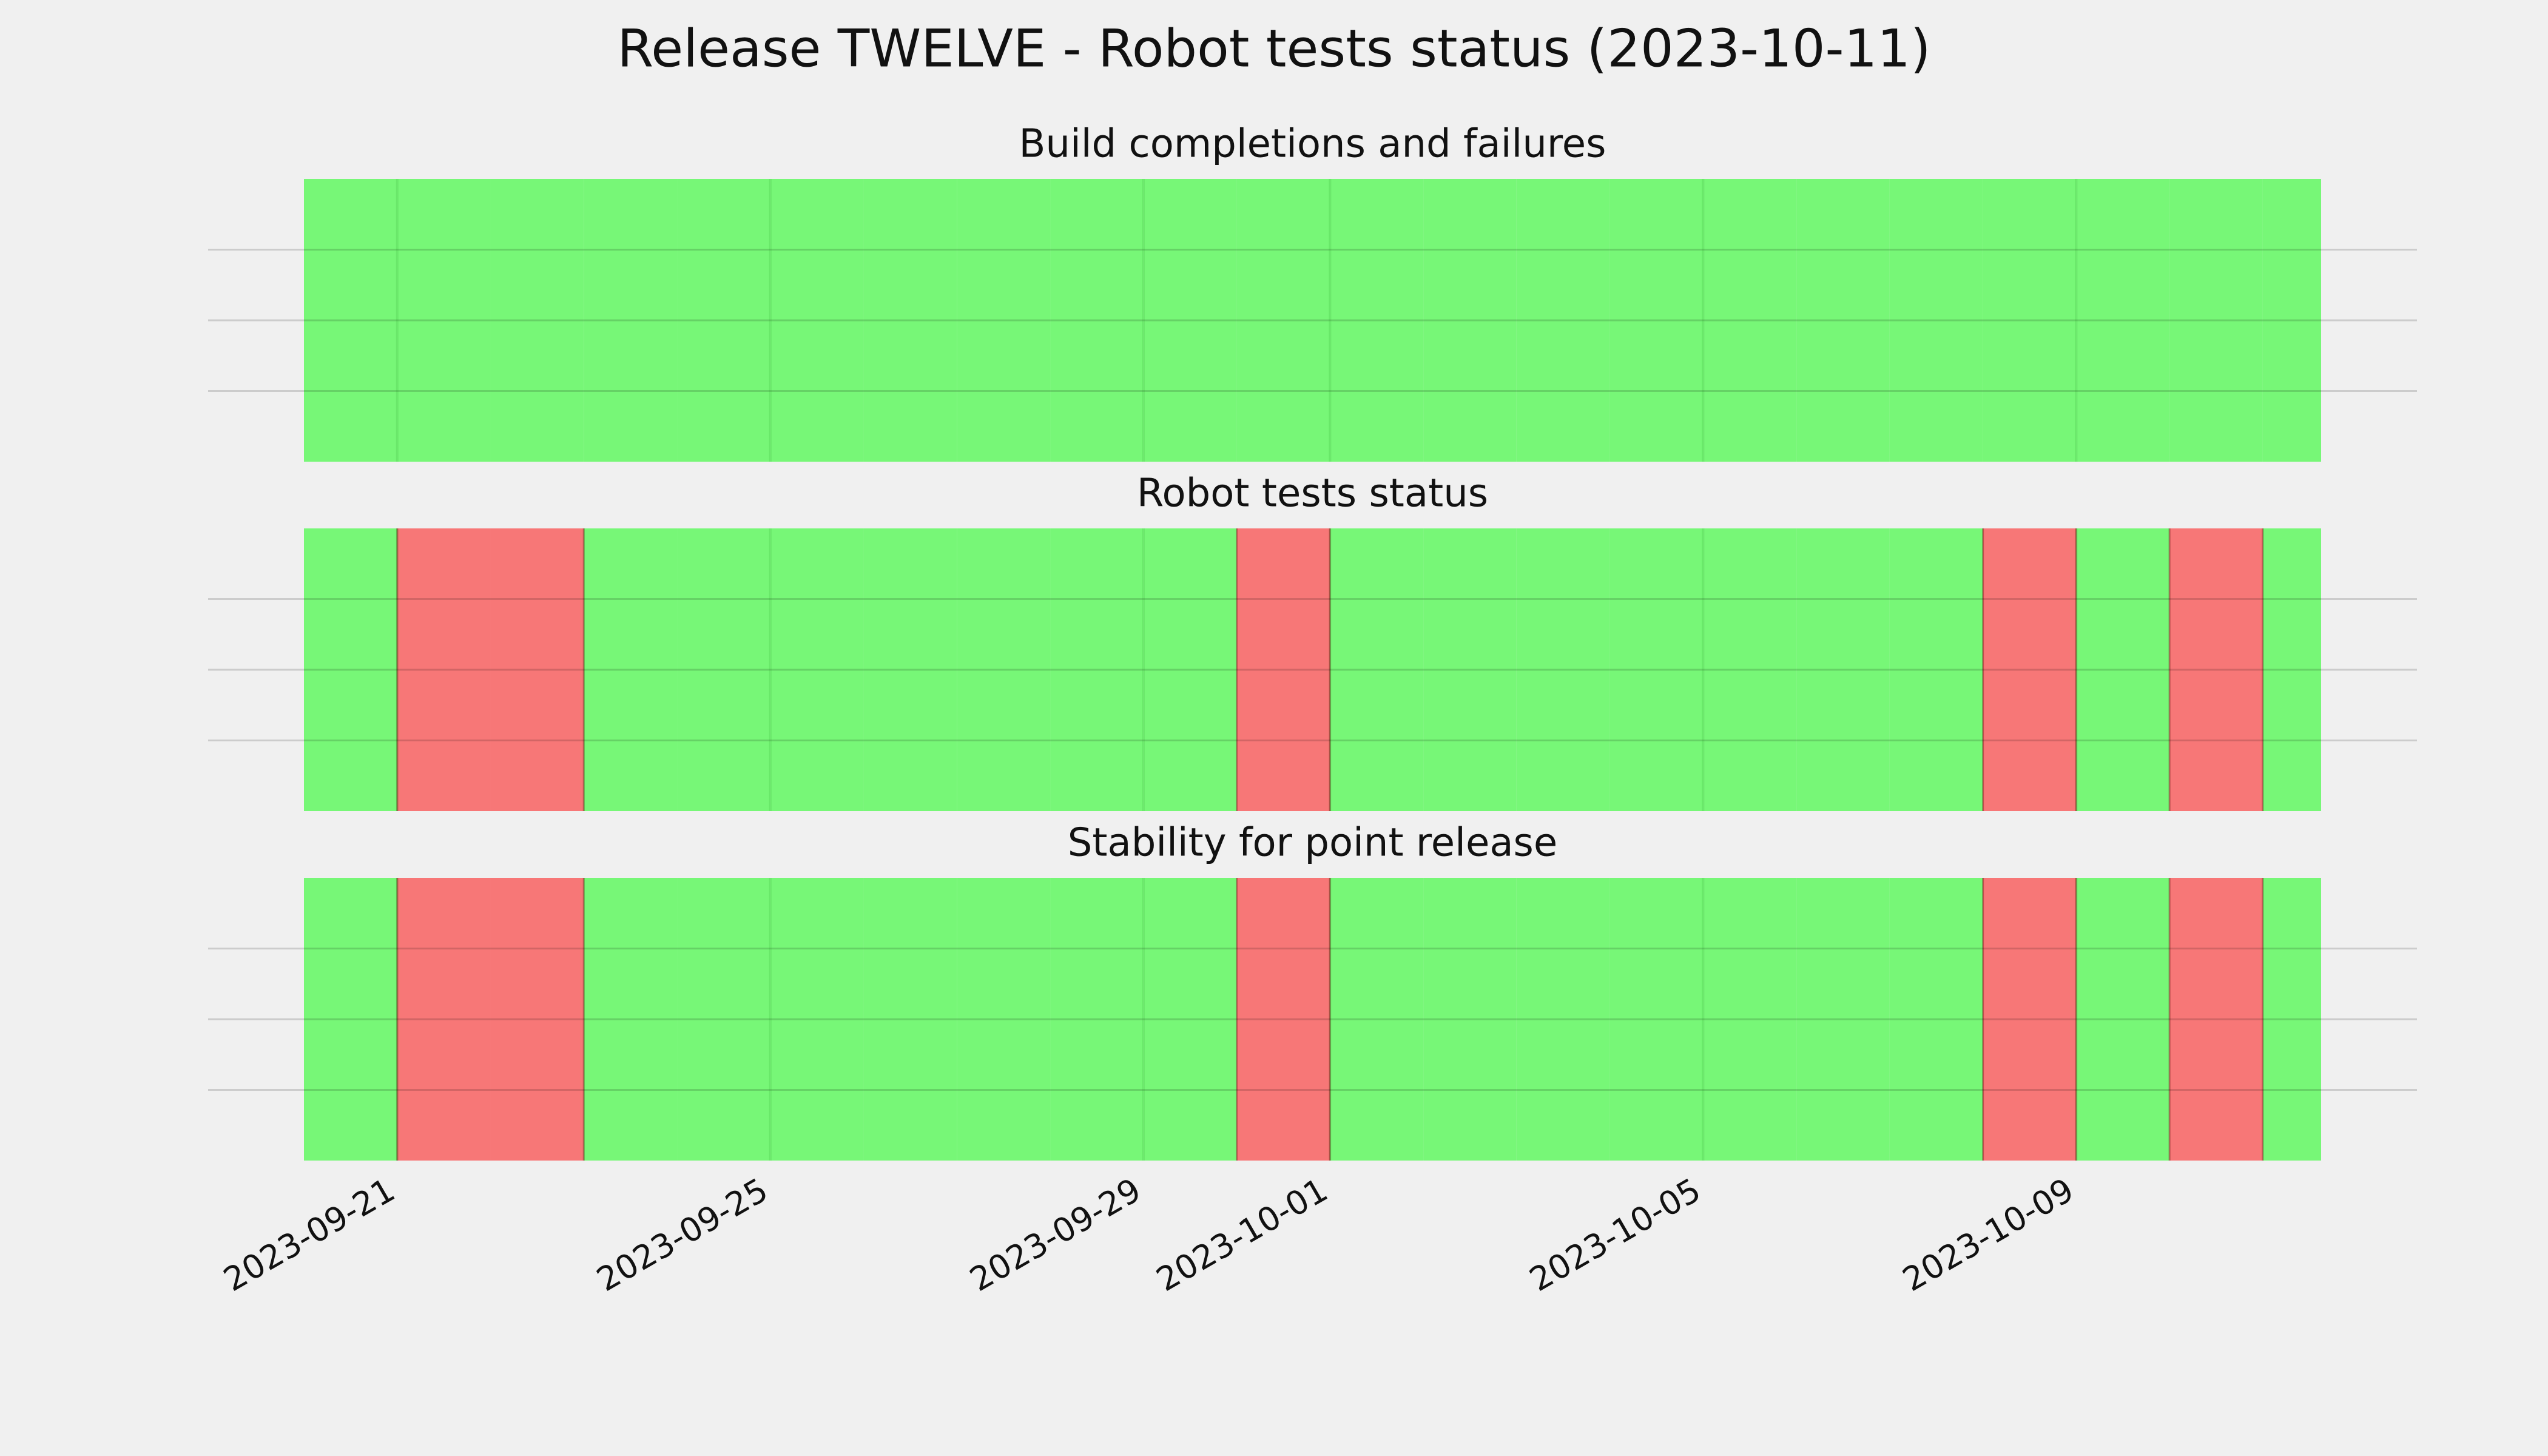  Describe the element at coordinates (1312, 144) in the screenshot. I see `panel-title: Build completions and failures` at that location.